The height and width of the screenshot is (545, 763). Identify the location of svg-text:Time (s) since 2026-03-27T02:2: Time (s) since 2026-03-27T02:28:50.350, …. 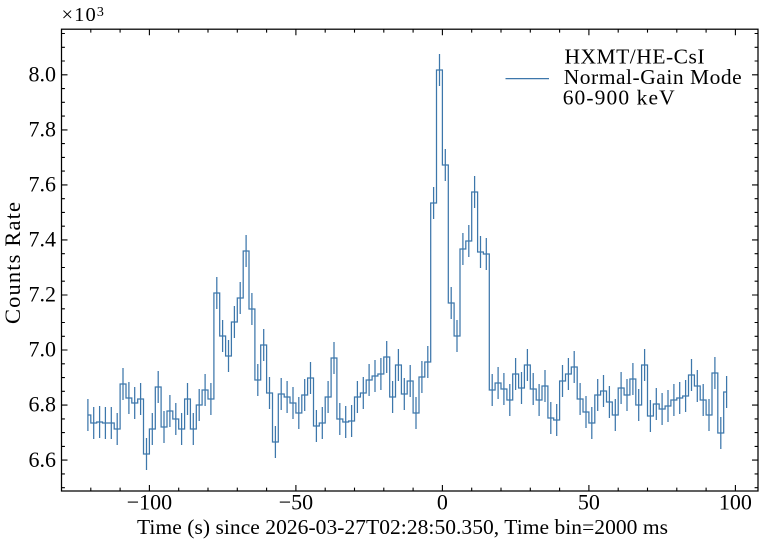
(402, 527).